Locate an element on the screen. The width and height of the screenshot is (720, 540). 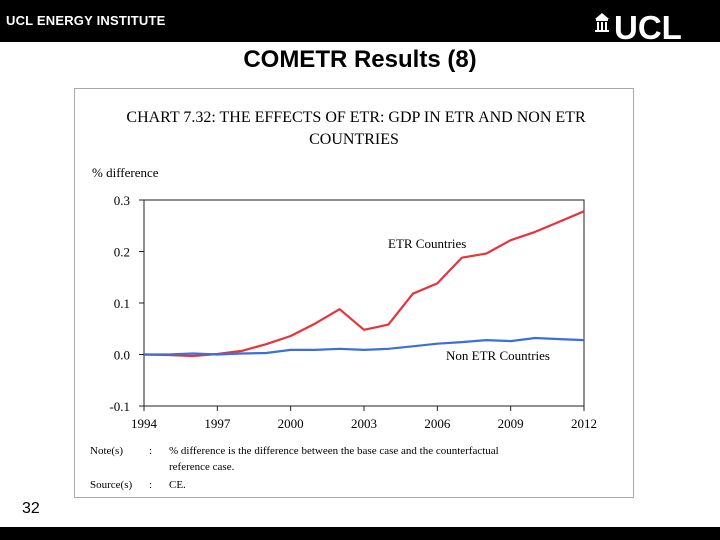
y-tick-label: 0.0 is located at coordinates (122, 355).